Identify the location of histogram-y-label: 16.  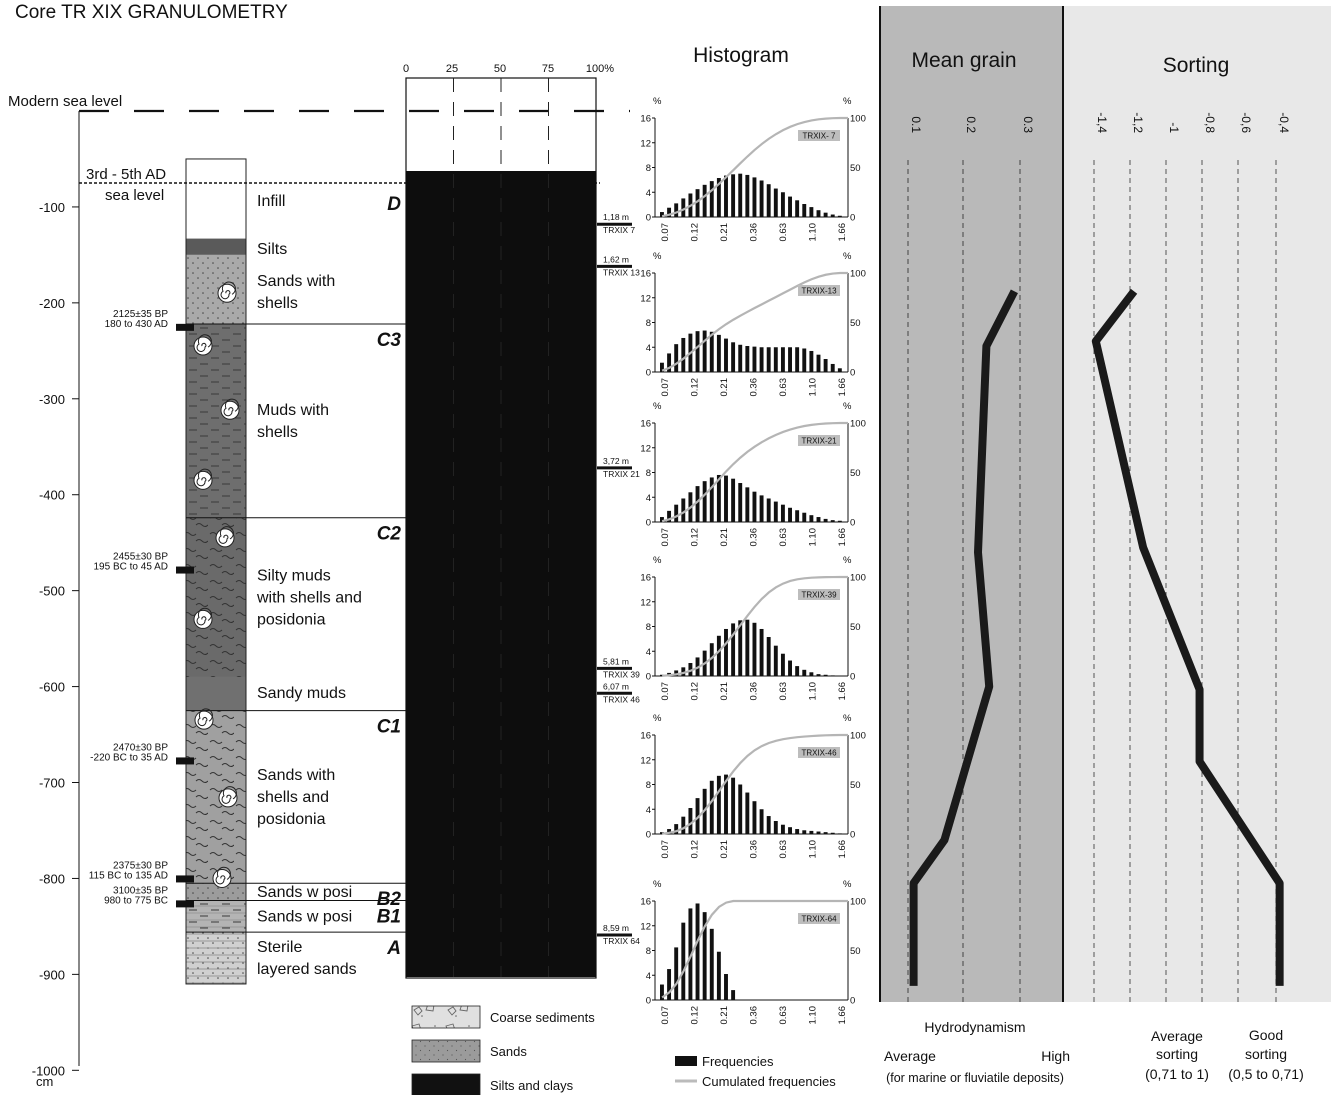
(645, 424).